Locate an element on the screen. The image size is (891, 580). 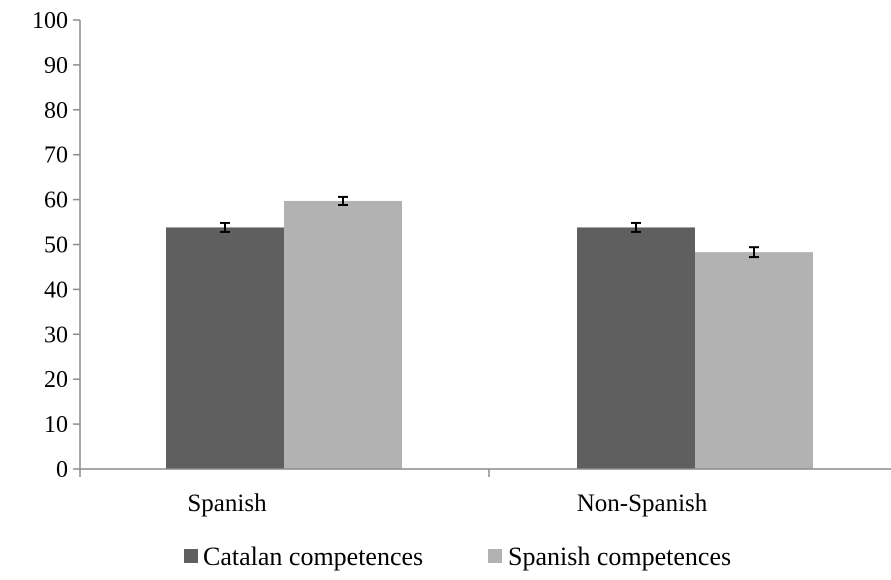
category-labels: Spanish Non-Spanish is located at coordinates (447, 503).